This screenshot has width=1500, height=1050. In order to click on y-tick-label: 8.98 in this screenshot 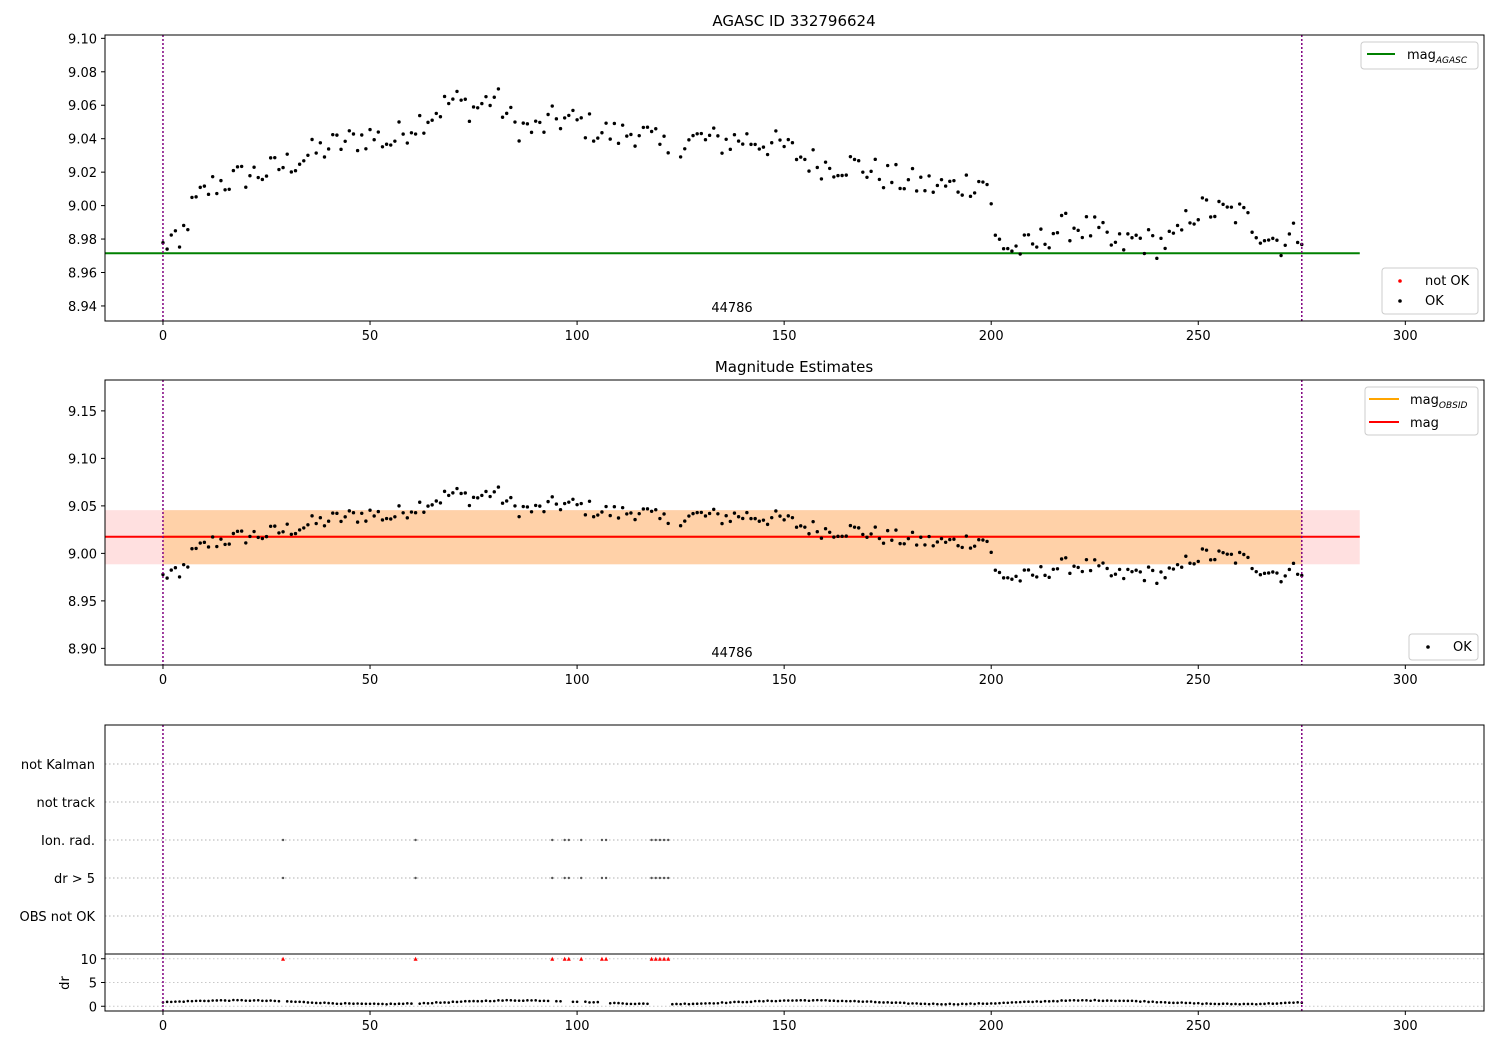, I will do `click(82, 240)`.